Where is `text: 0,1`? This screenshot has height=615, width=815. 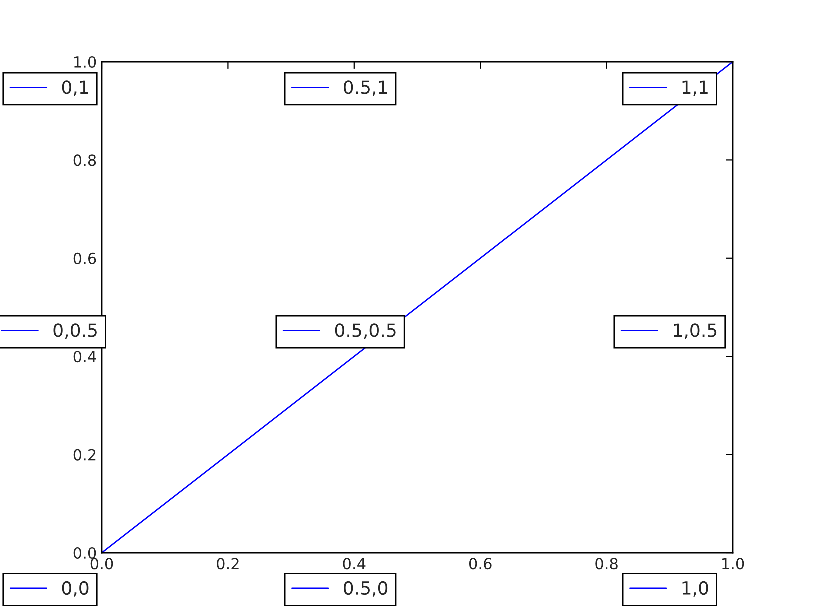
text: 0,1 is located at coordinates (75, 88).